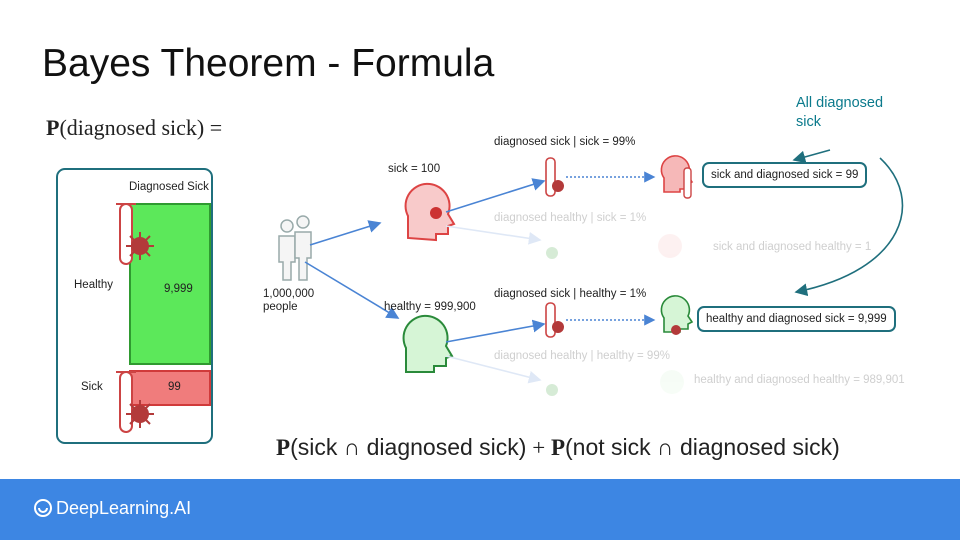 The width and height of the screenshot is (960, 540). What do you see at coordinates (570, 218) in the screenshot?
I see `branch-label-diag-healthy-given-sick: diagnosed healthy | sick = 1%` at bounding box center [570, 218].